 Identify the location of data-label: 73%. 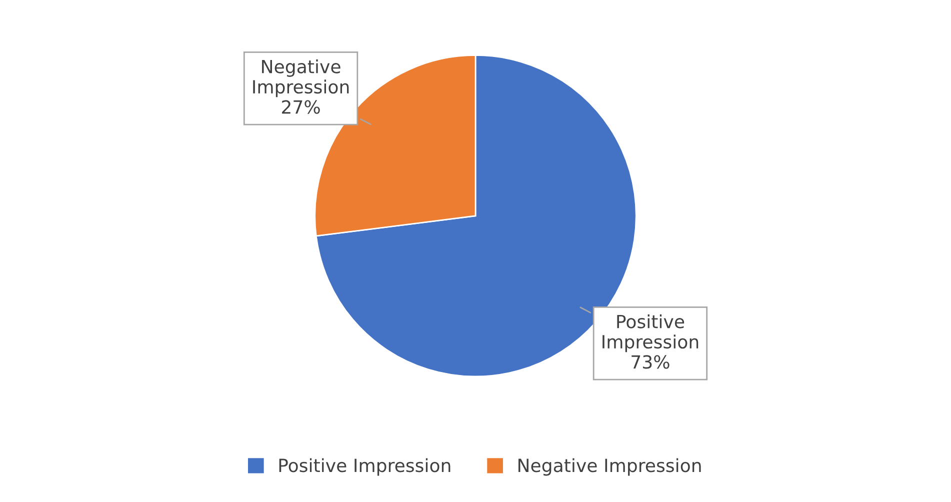
(651, 362).